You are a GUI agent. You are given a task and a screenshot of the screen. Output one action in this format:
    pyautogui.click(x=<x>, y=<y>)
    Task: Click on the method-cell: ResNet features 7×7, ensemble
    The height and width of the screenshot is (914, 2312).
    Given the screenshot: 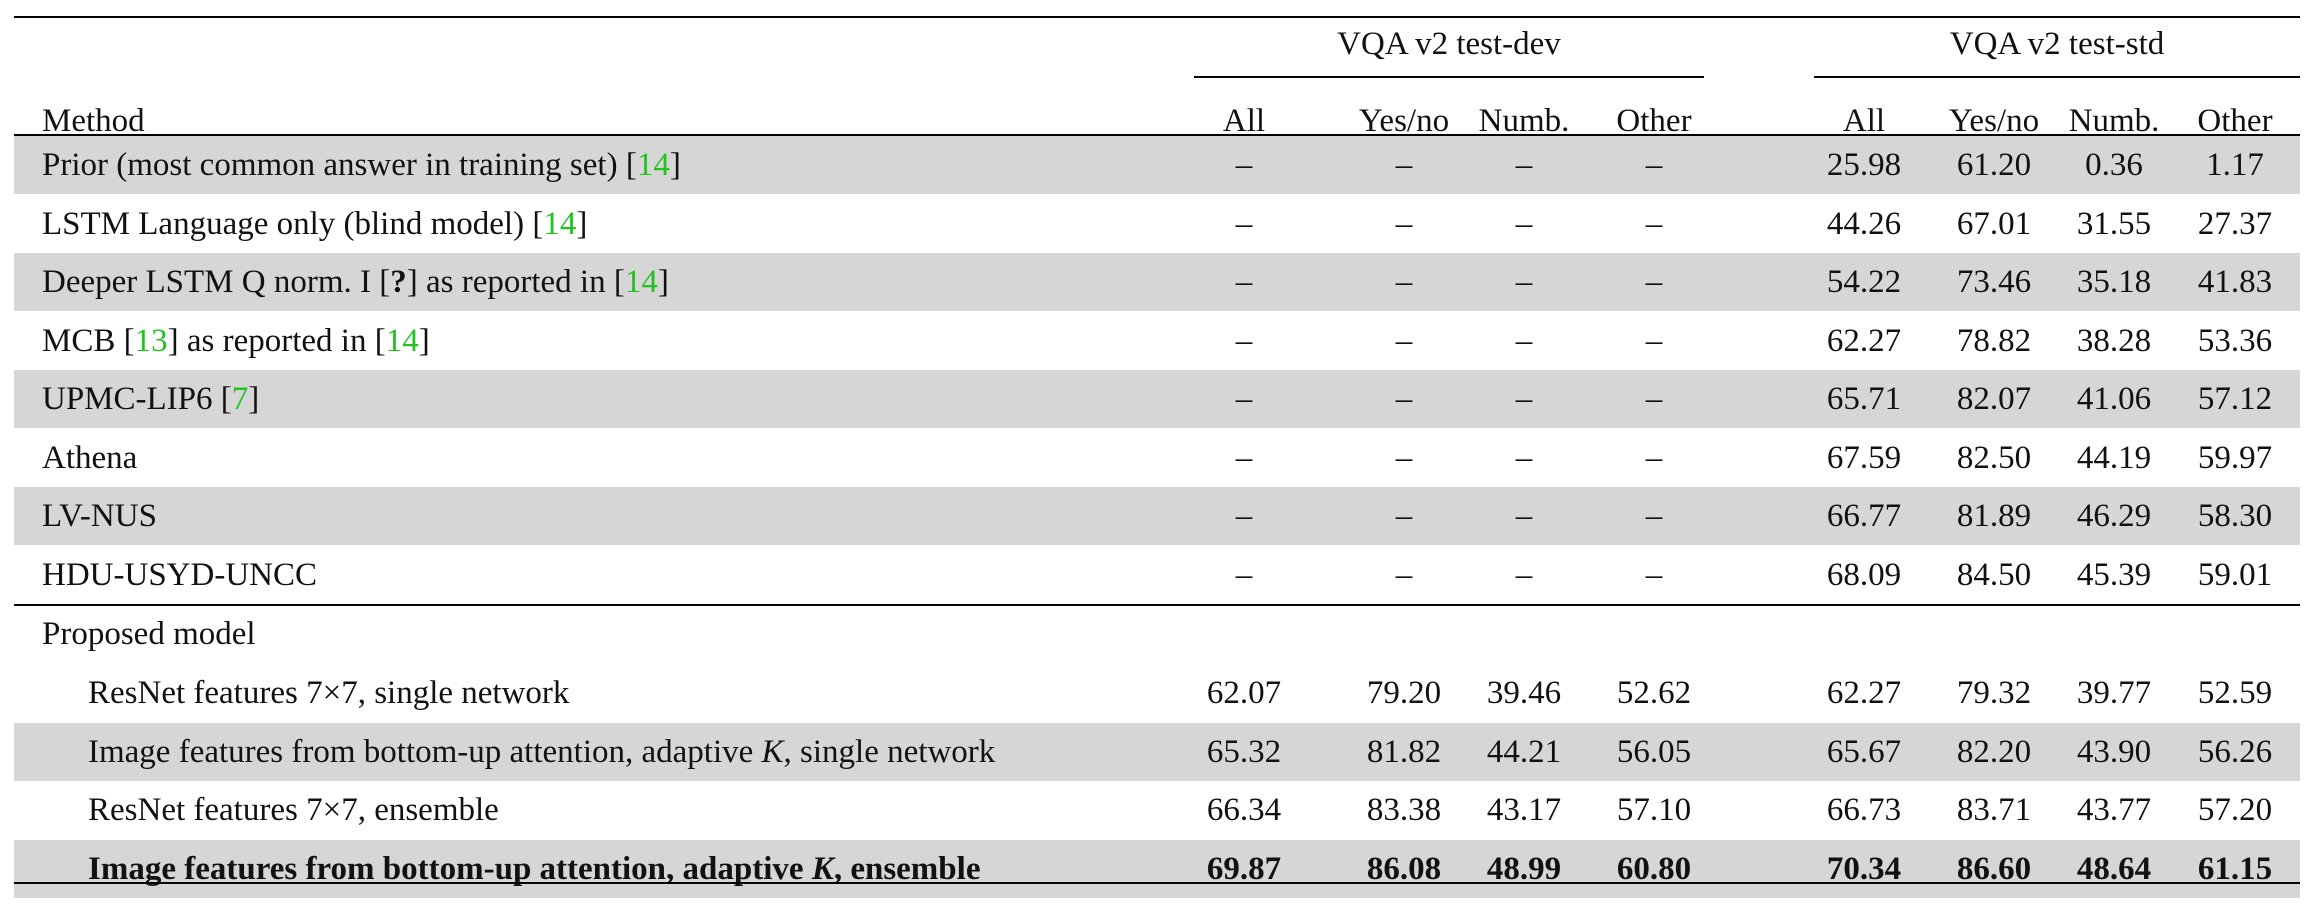 What is the action you would take?
    pyautogui.click(x=293, y=810)
    